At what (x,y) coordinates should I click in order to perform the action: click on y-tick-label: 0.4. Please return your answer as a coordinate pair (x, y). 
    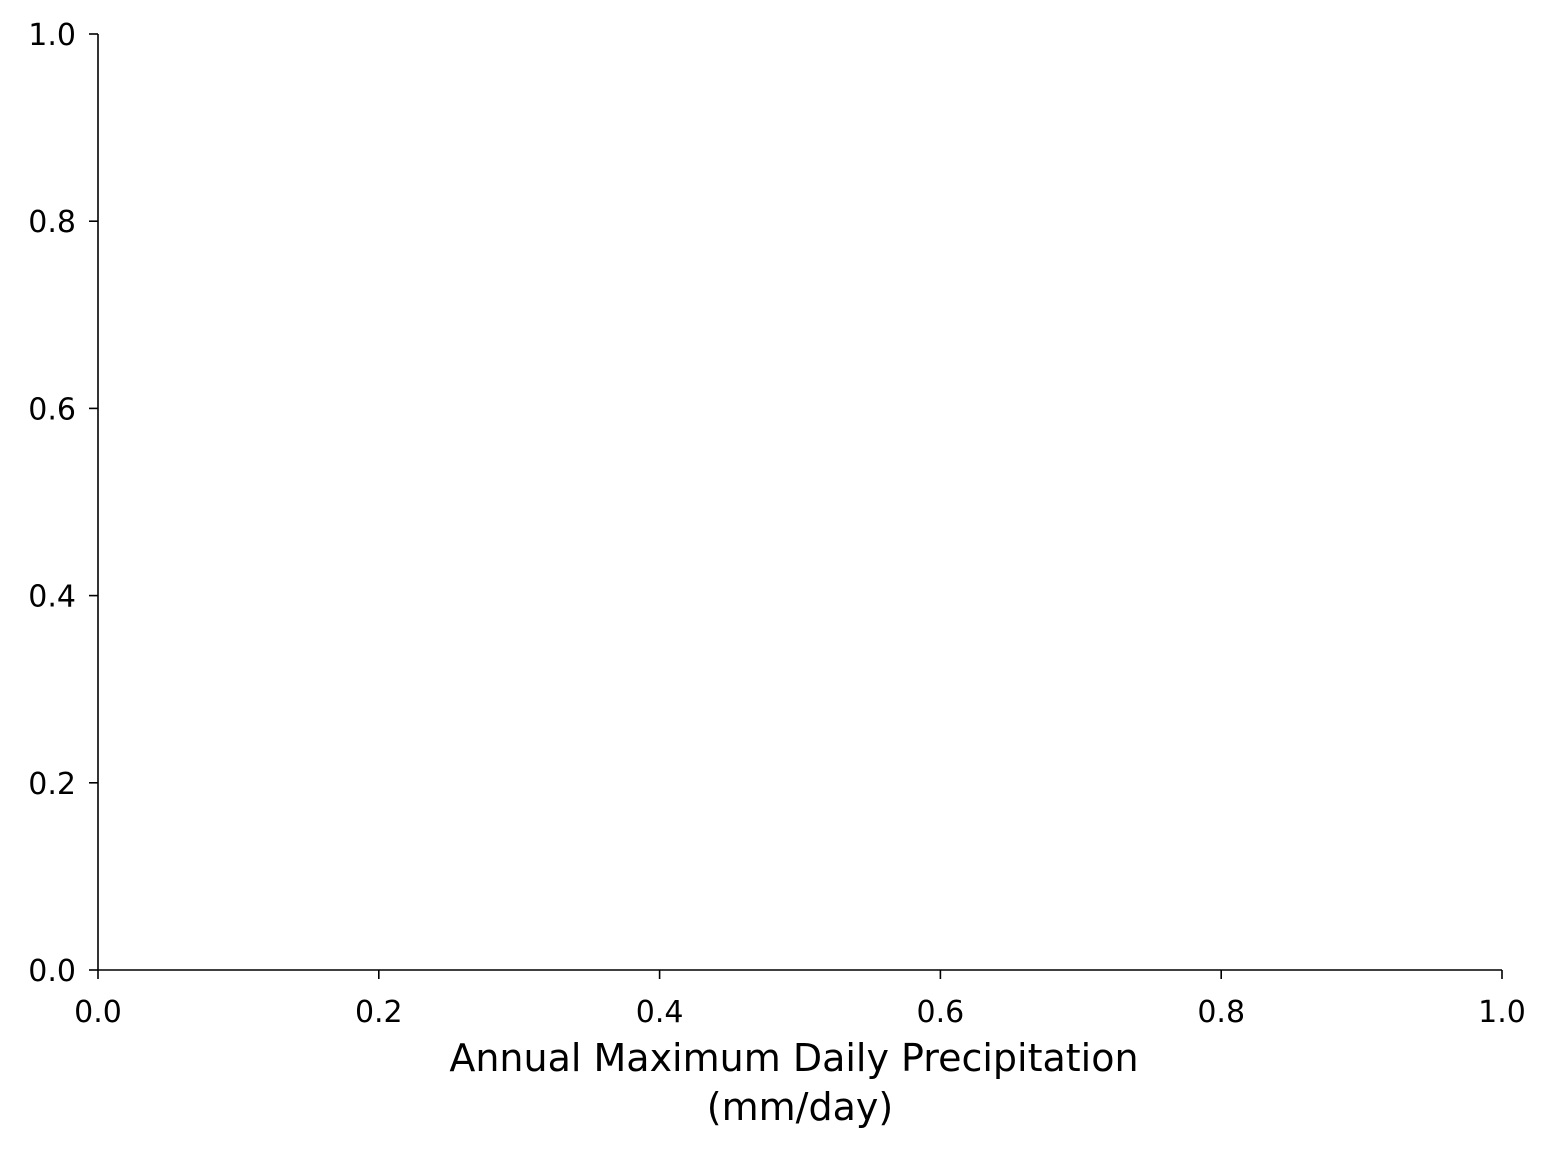
    Looking at the image, I should click on (52, 597).